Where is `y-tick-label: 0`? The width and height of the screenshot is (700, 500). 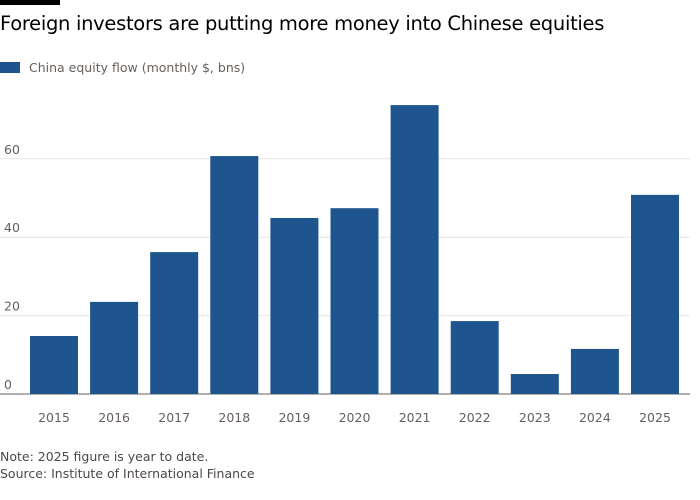
y-tick-label: 0 is located at coordinates (8, 384).